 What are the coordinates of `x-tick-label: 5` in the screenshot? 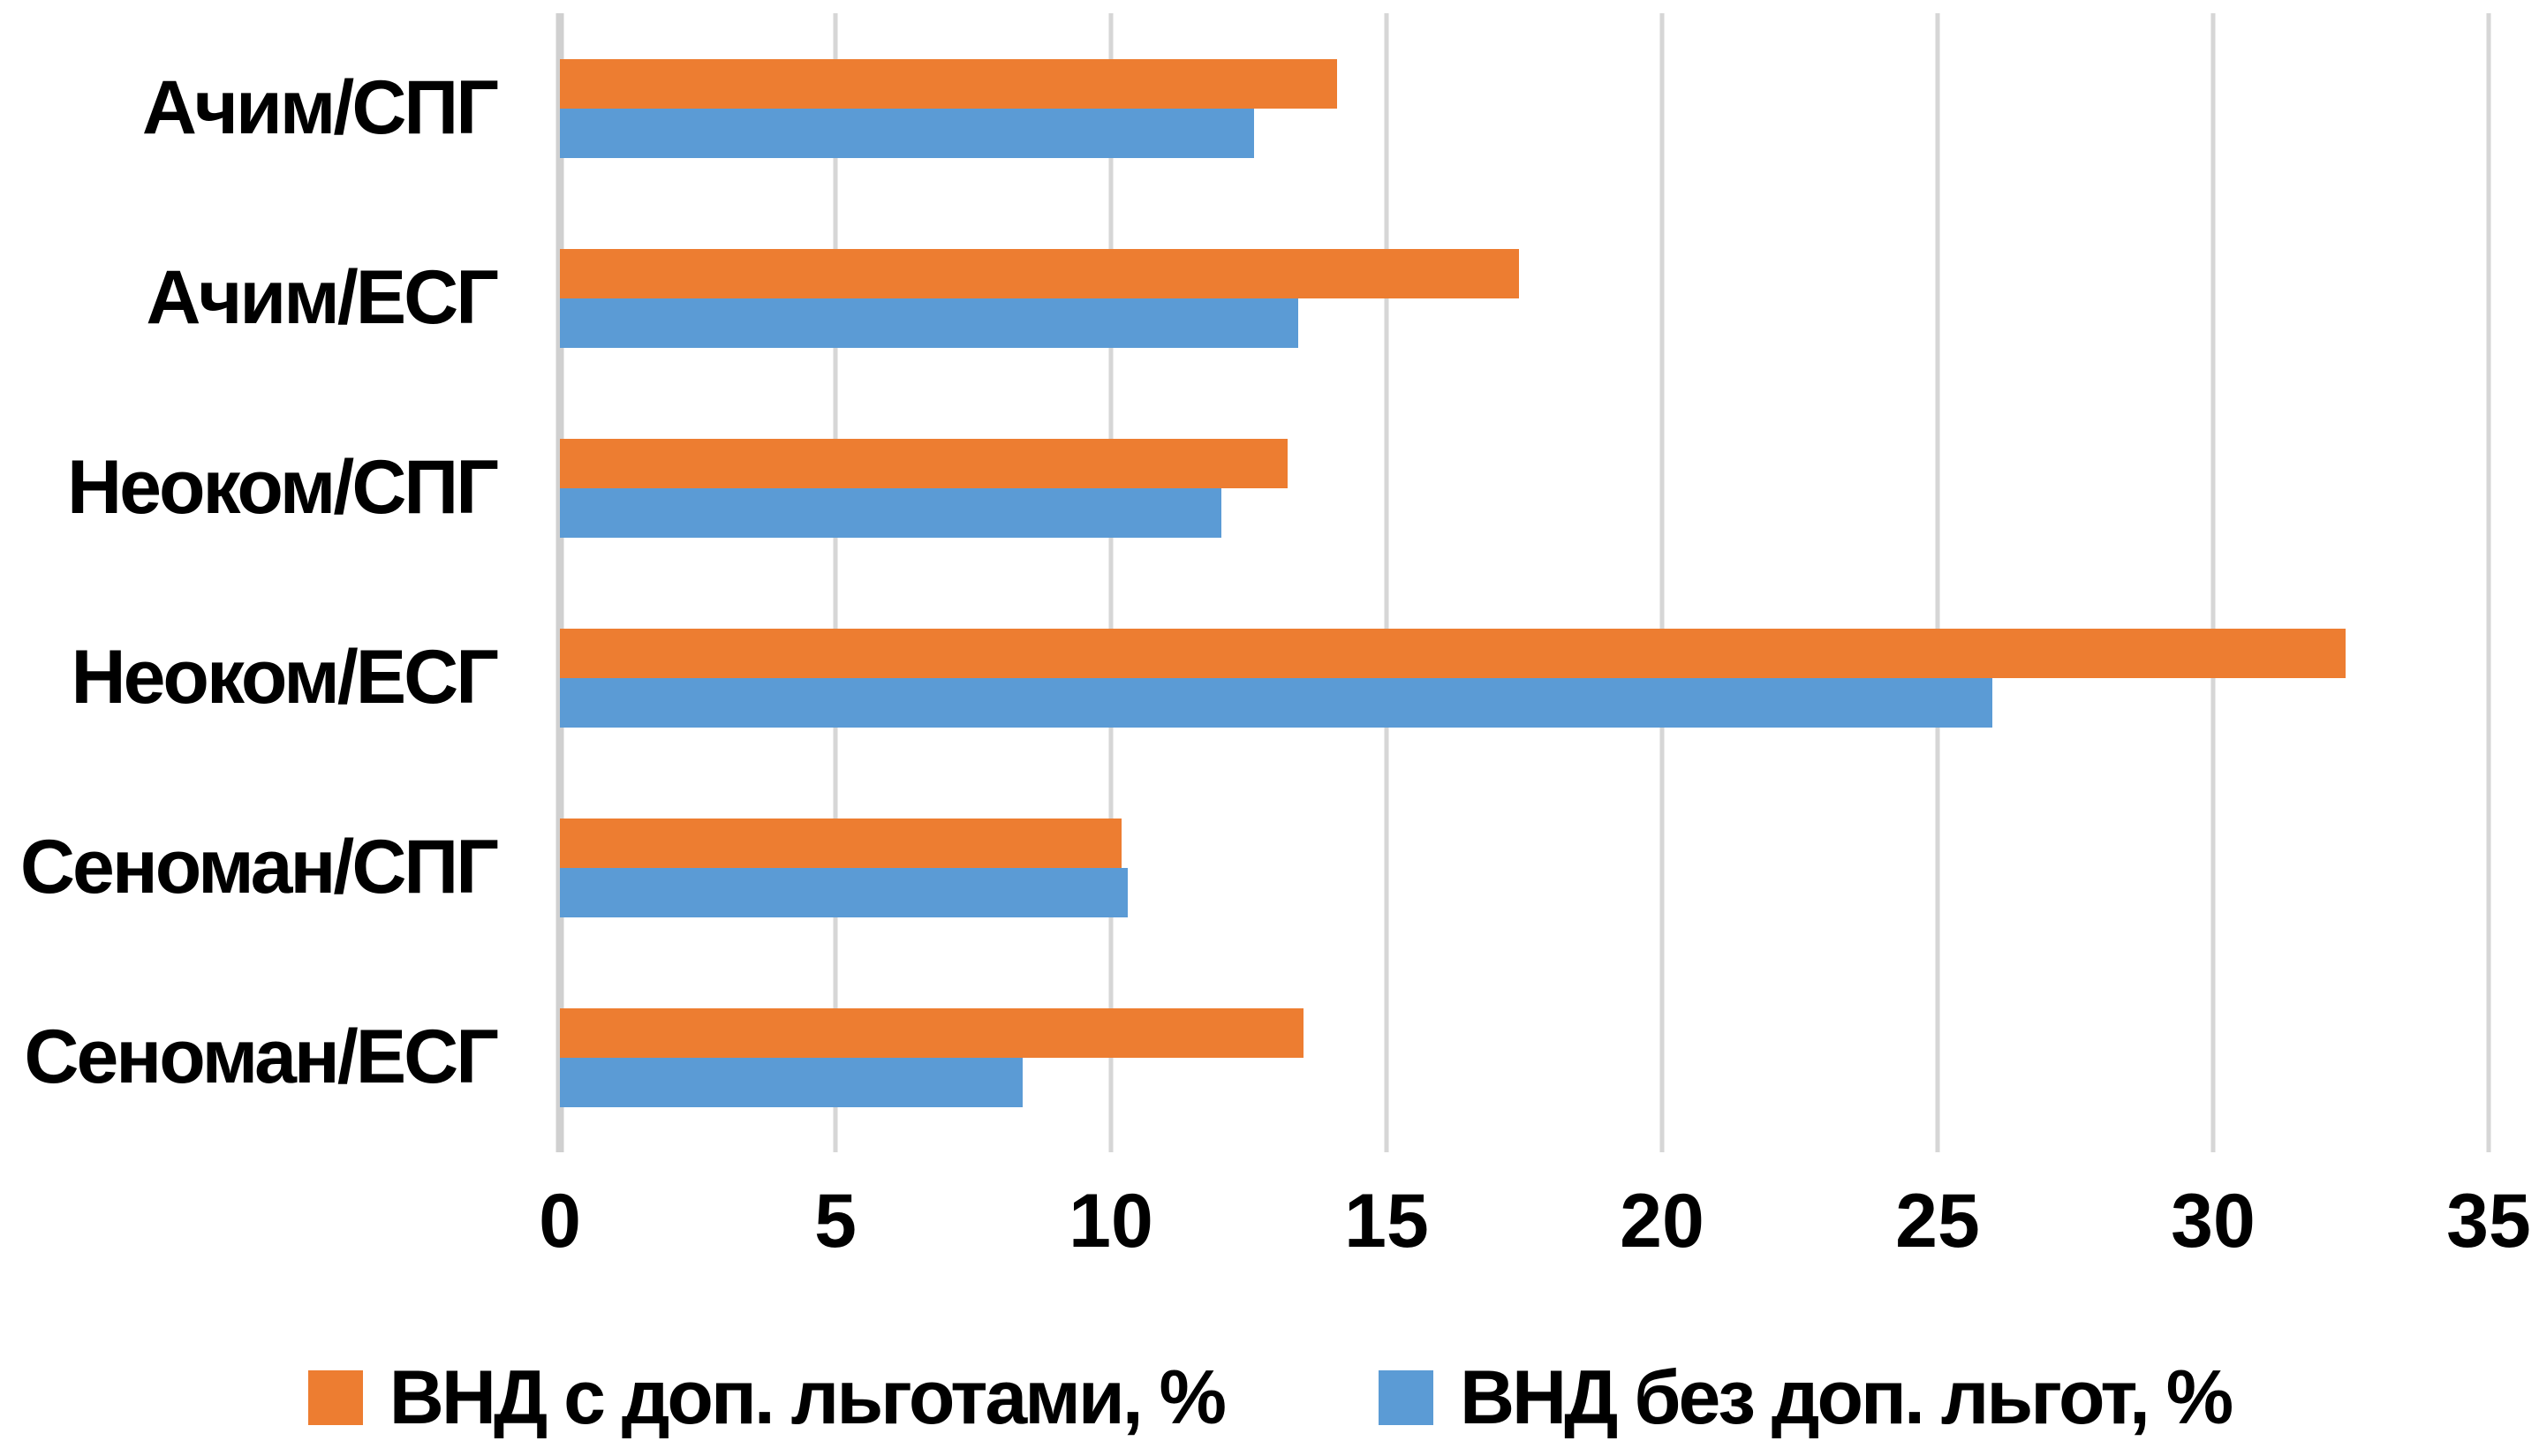 It's located at (835, 1221).